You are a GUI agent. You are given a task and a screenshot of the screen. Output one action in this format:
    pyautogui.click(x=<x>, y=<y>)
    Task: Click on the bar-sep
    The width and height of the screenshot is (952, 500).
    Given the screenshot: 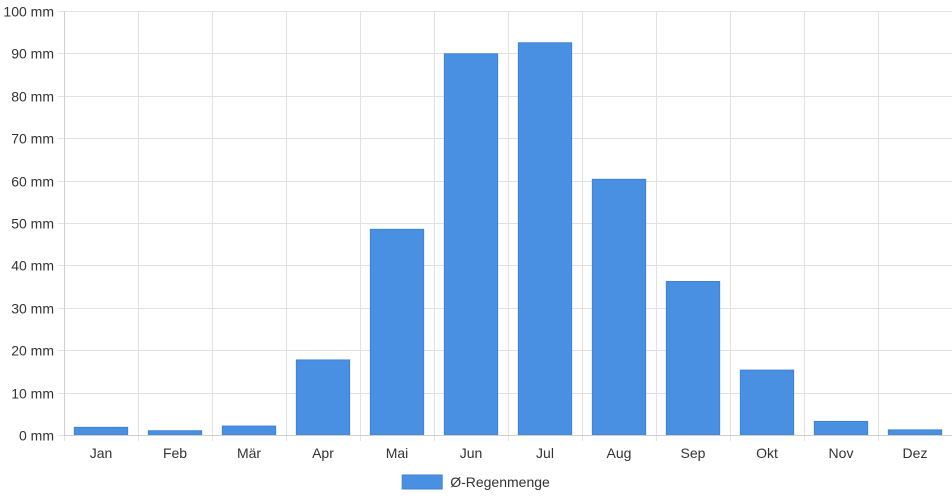 What is the action you would take?
    pyautogui.click(x=693, y=358)
    